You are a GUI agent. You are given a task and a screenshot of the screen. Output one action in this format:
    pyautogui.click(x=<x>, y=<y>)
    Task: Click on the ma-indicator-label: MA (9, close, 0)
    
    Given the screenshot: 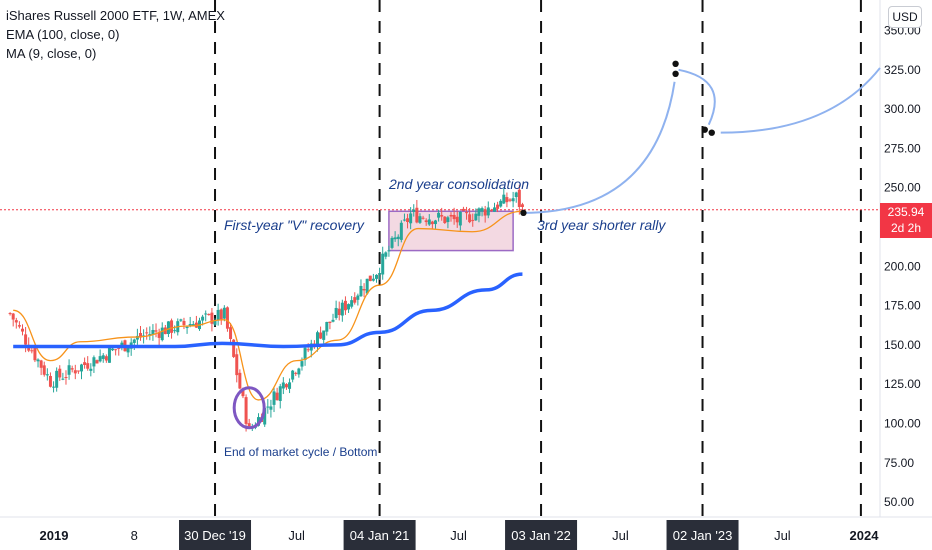 What is the action you would take?
    pyautogui.click(x=51, y=53)
    